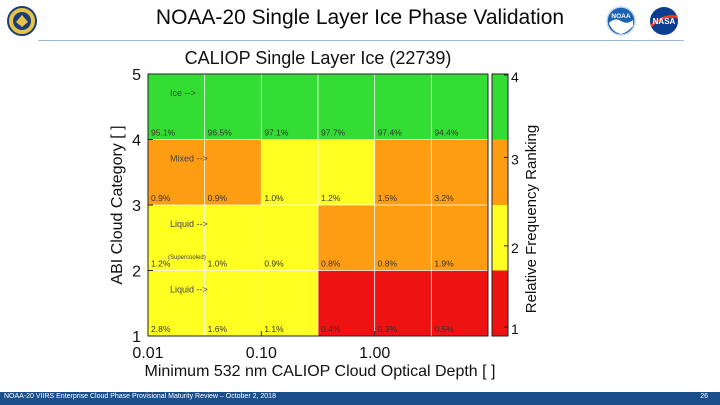  Describe the element at coordinates (704, 396) in the screenshot. I see `page-number: 26` at that location.